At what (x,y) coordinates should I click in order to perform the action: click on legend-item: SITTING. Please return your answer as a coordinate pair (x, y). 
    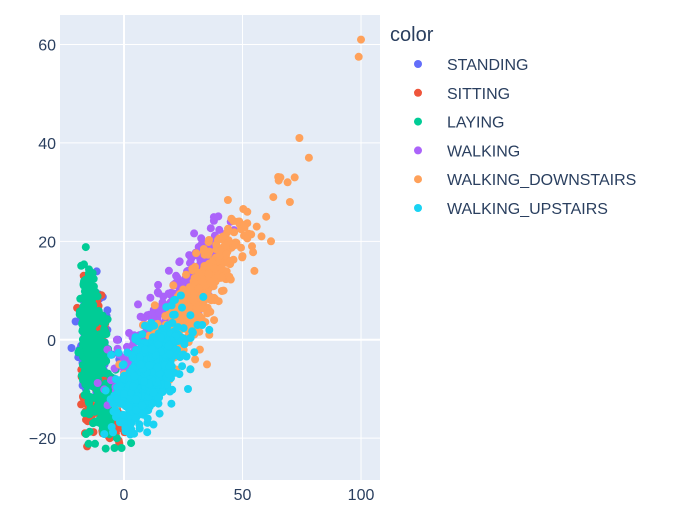
    Looking at the image, I should click on (462, 94).